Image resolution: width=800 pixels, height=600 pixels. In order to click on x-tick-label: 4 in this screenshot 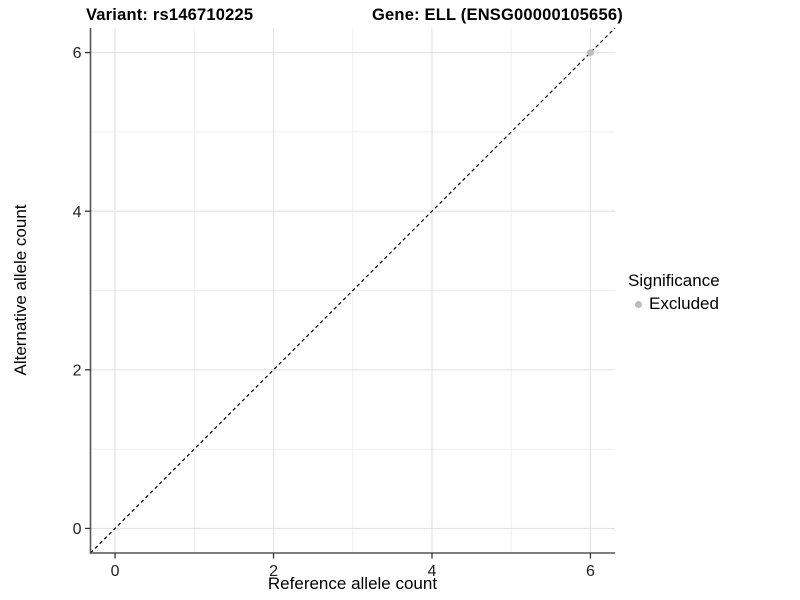, I will do `click(432, 571)`.